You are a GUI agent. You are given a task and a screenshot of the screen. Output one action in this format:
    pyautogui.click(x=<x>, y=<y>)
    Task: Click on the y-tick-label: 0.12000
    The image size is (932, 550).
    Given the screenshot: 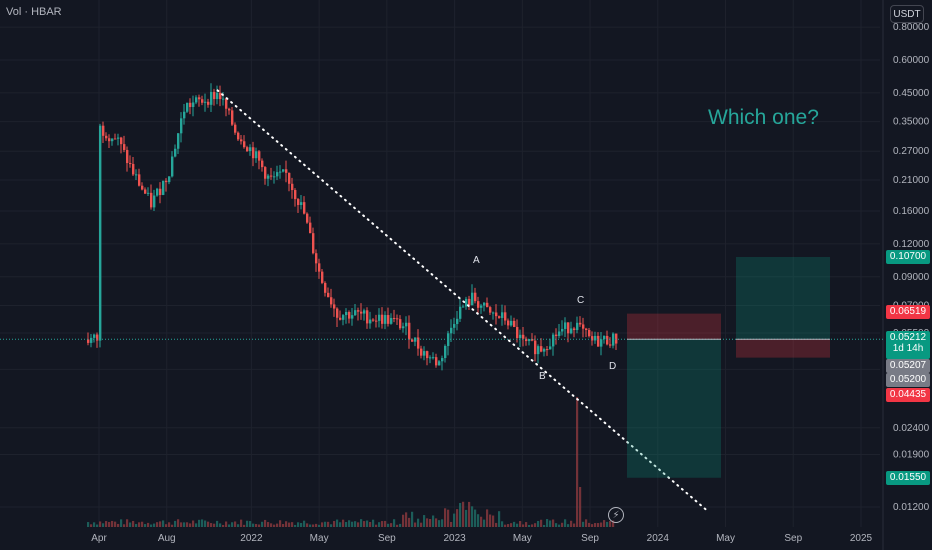 What is the action you would take?
    pyautogui.click(x=911, y=244)
    